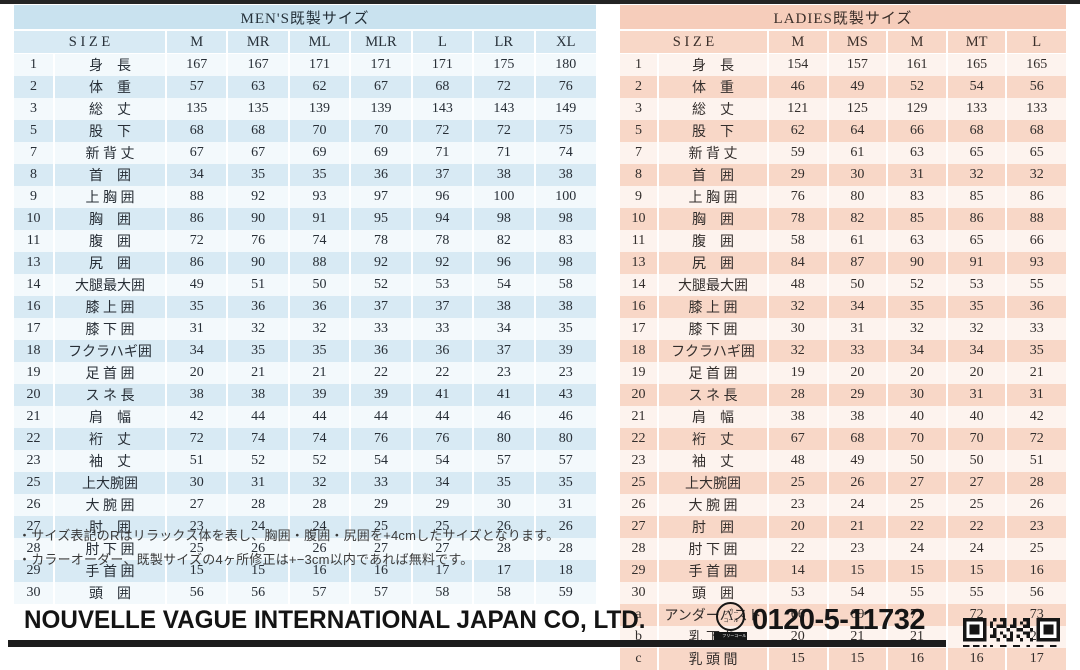  What do you see at coordinates (977, 153) in the screenshot?
I see `size-value-cell: 65` at bounding box center [977, 153].